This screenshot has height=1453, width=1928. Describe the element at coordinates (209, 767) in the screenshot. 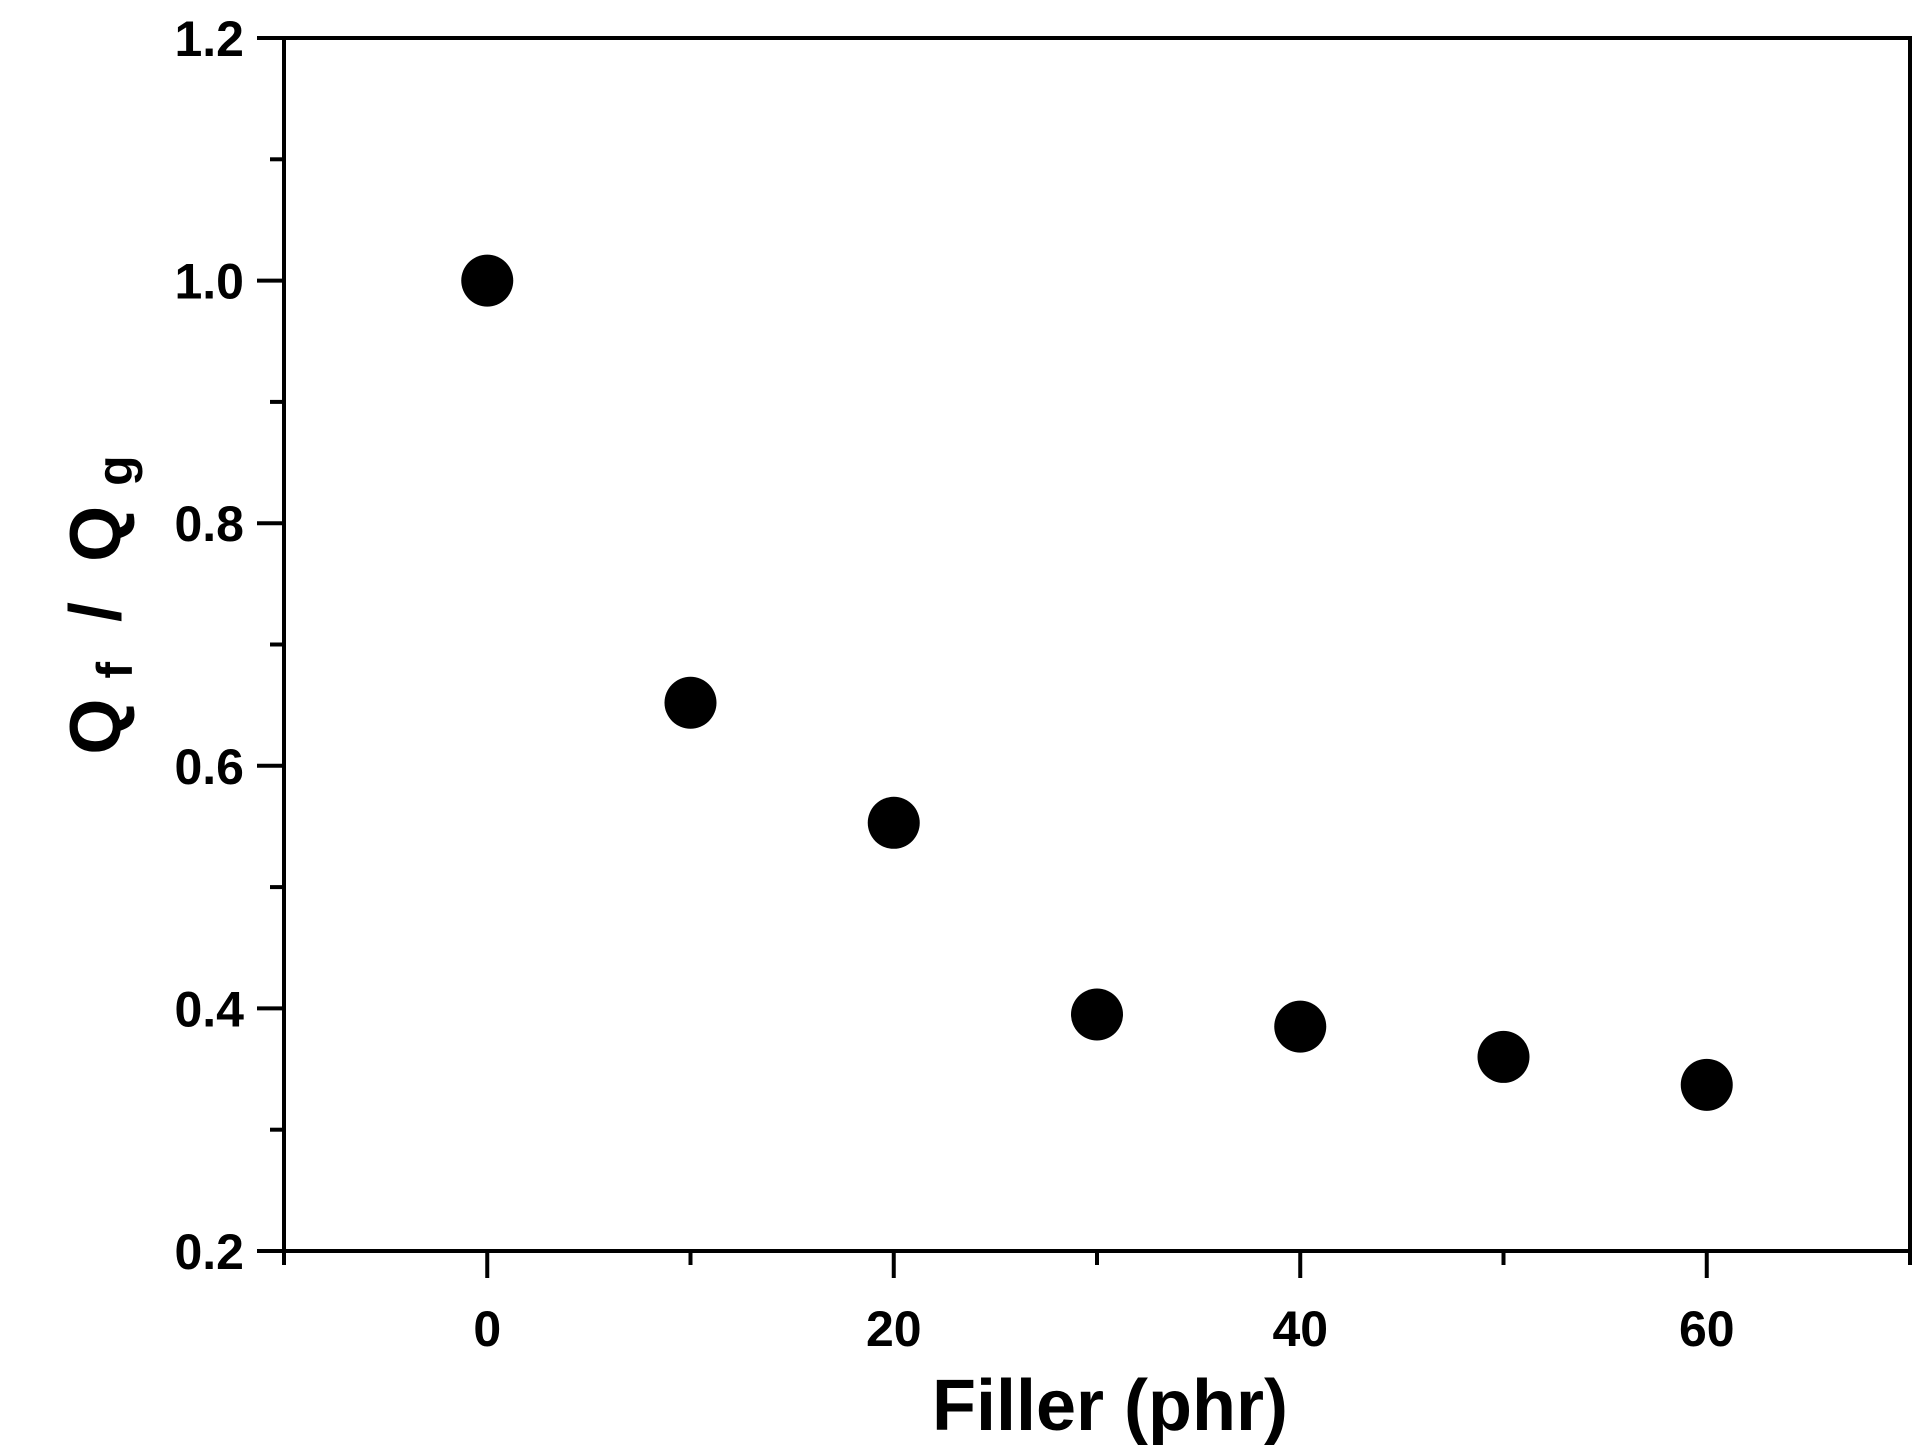

I see `y-tick-label: 0.6` at that location.